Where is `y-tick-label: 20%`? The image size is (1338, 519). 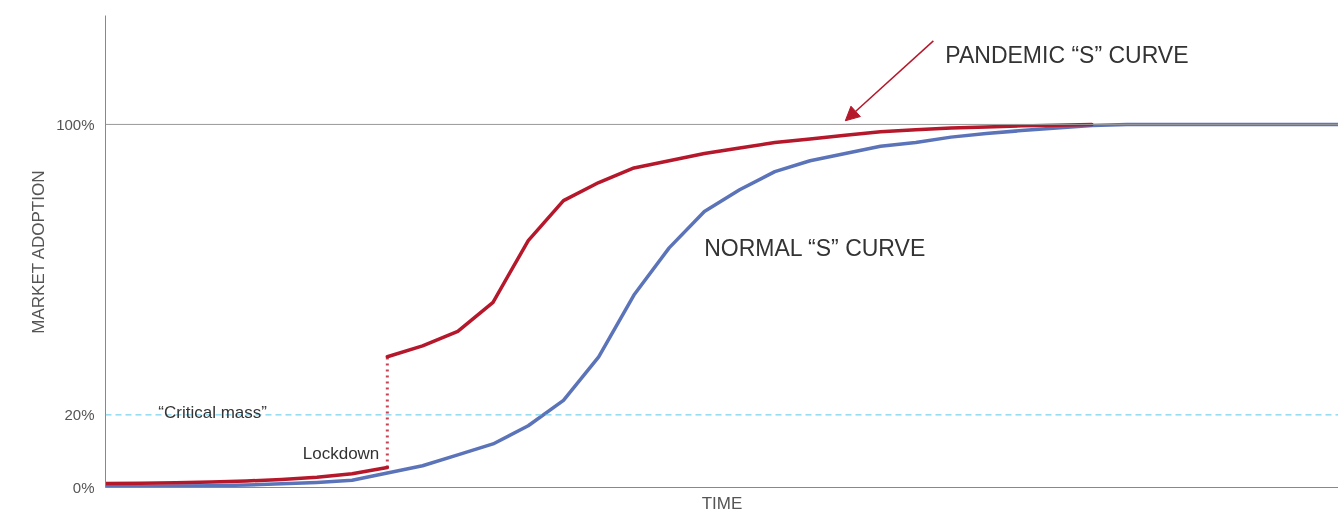 y-tick-label: 20% is located at coordinates (79, 415).